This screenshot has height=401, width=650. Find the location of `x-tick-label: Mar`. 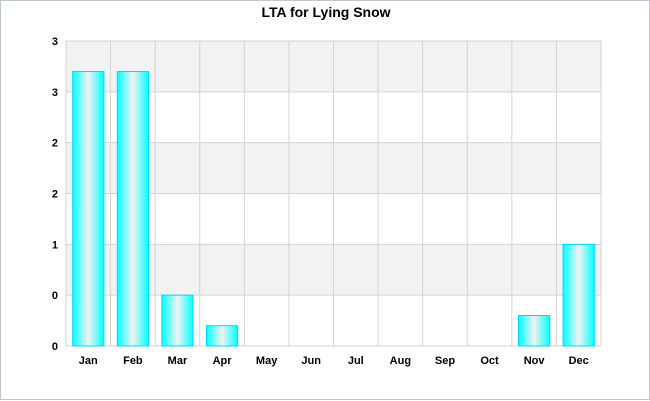

x-tick-label: Mar is located at coordinates (178, 361).